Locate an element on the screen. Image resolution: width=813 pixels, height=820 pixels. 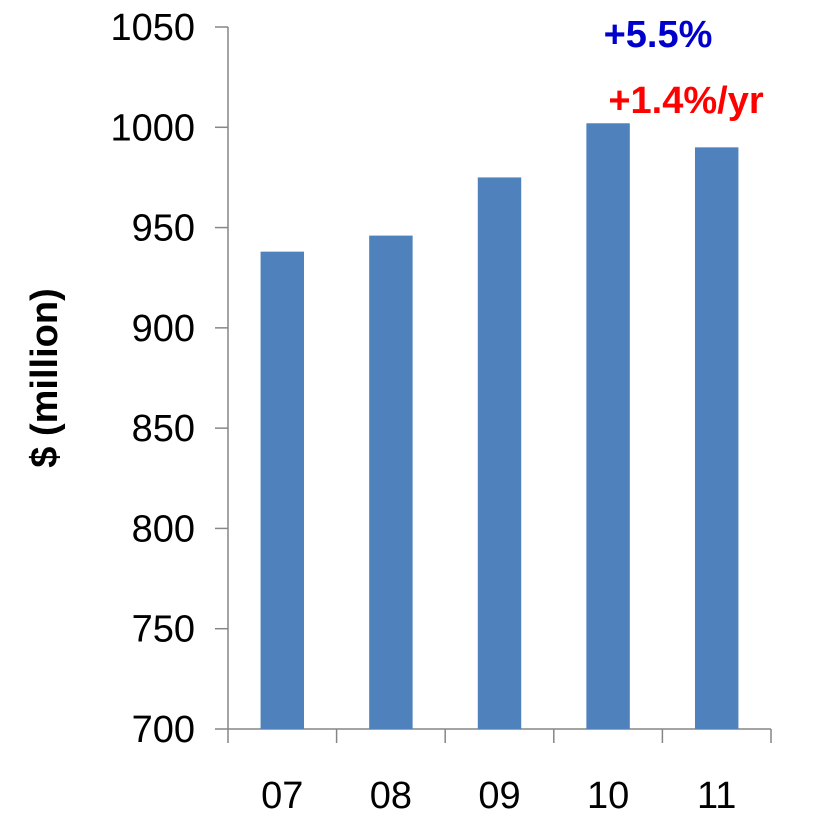
annotation-total-change: +5.5% is located at coordinates (658, 35).